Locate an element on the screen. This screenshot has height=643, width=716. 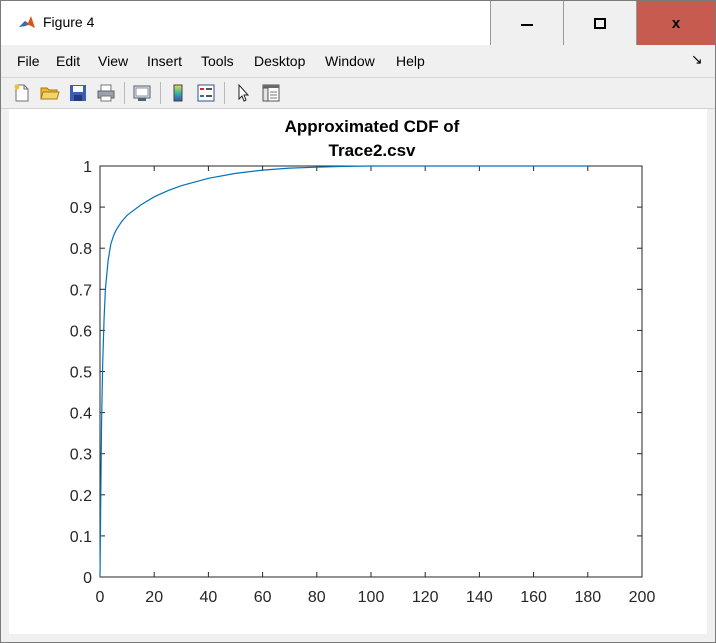
maximize-button is located at coordinates (599, 23).